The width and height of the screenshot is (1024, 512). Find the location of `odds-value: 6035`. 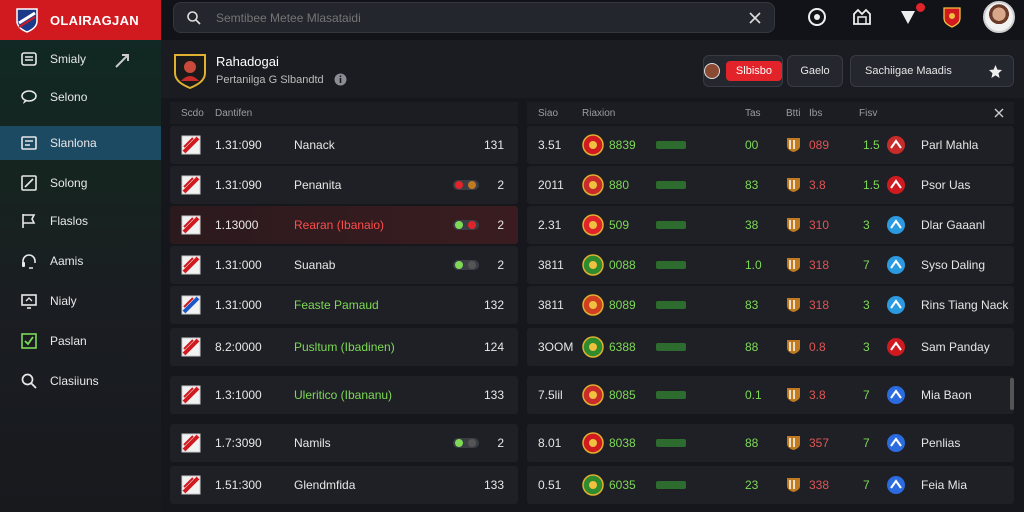

odds-value: 6035 is located at coordinates (622, 485).